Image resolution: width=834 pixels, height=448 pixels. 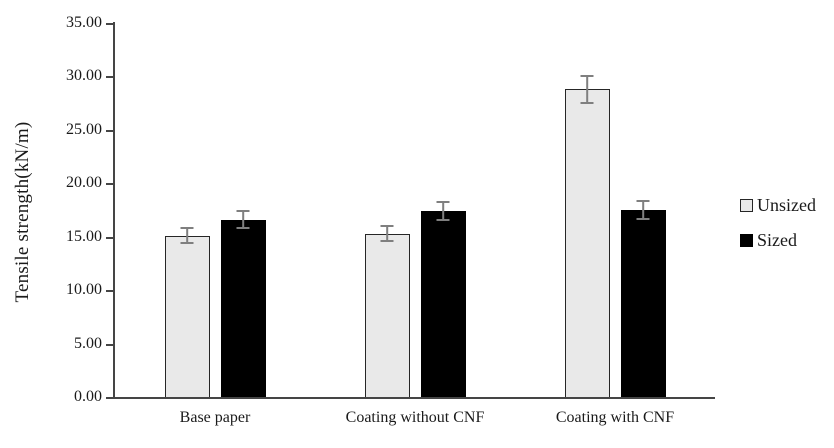 What do you see at coordinates (215, 417) in the screenshot?
I see `x-category-label: Base paper` at bounding box center [215, 417].